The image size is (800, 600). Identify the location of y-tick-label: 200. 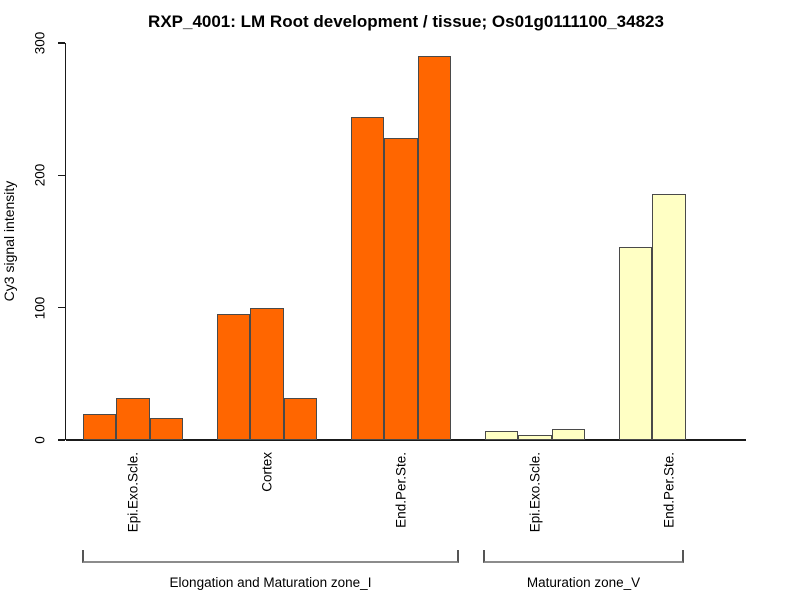
(40, 175).